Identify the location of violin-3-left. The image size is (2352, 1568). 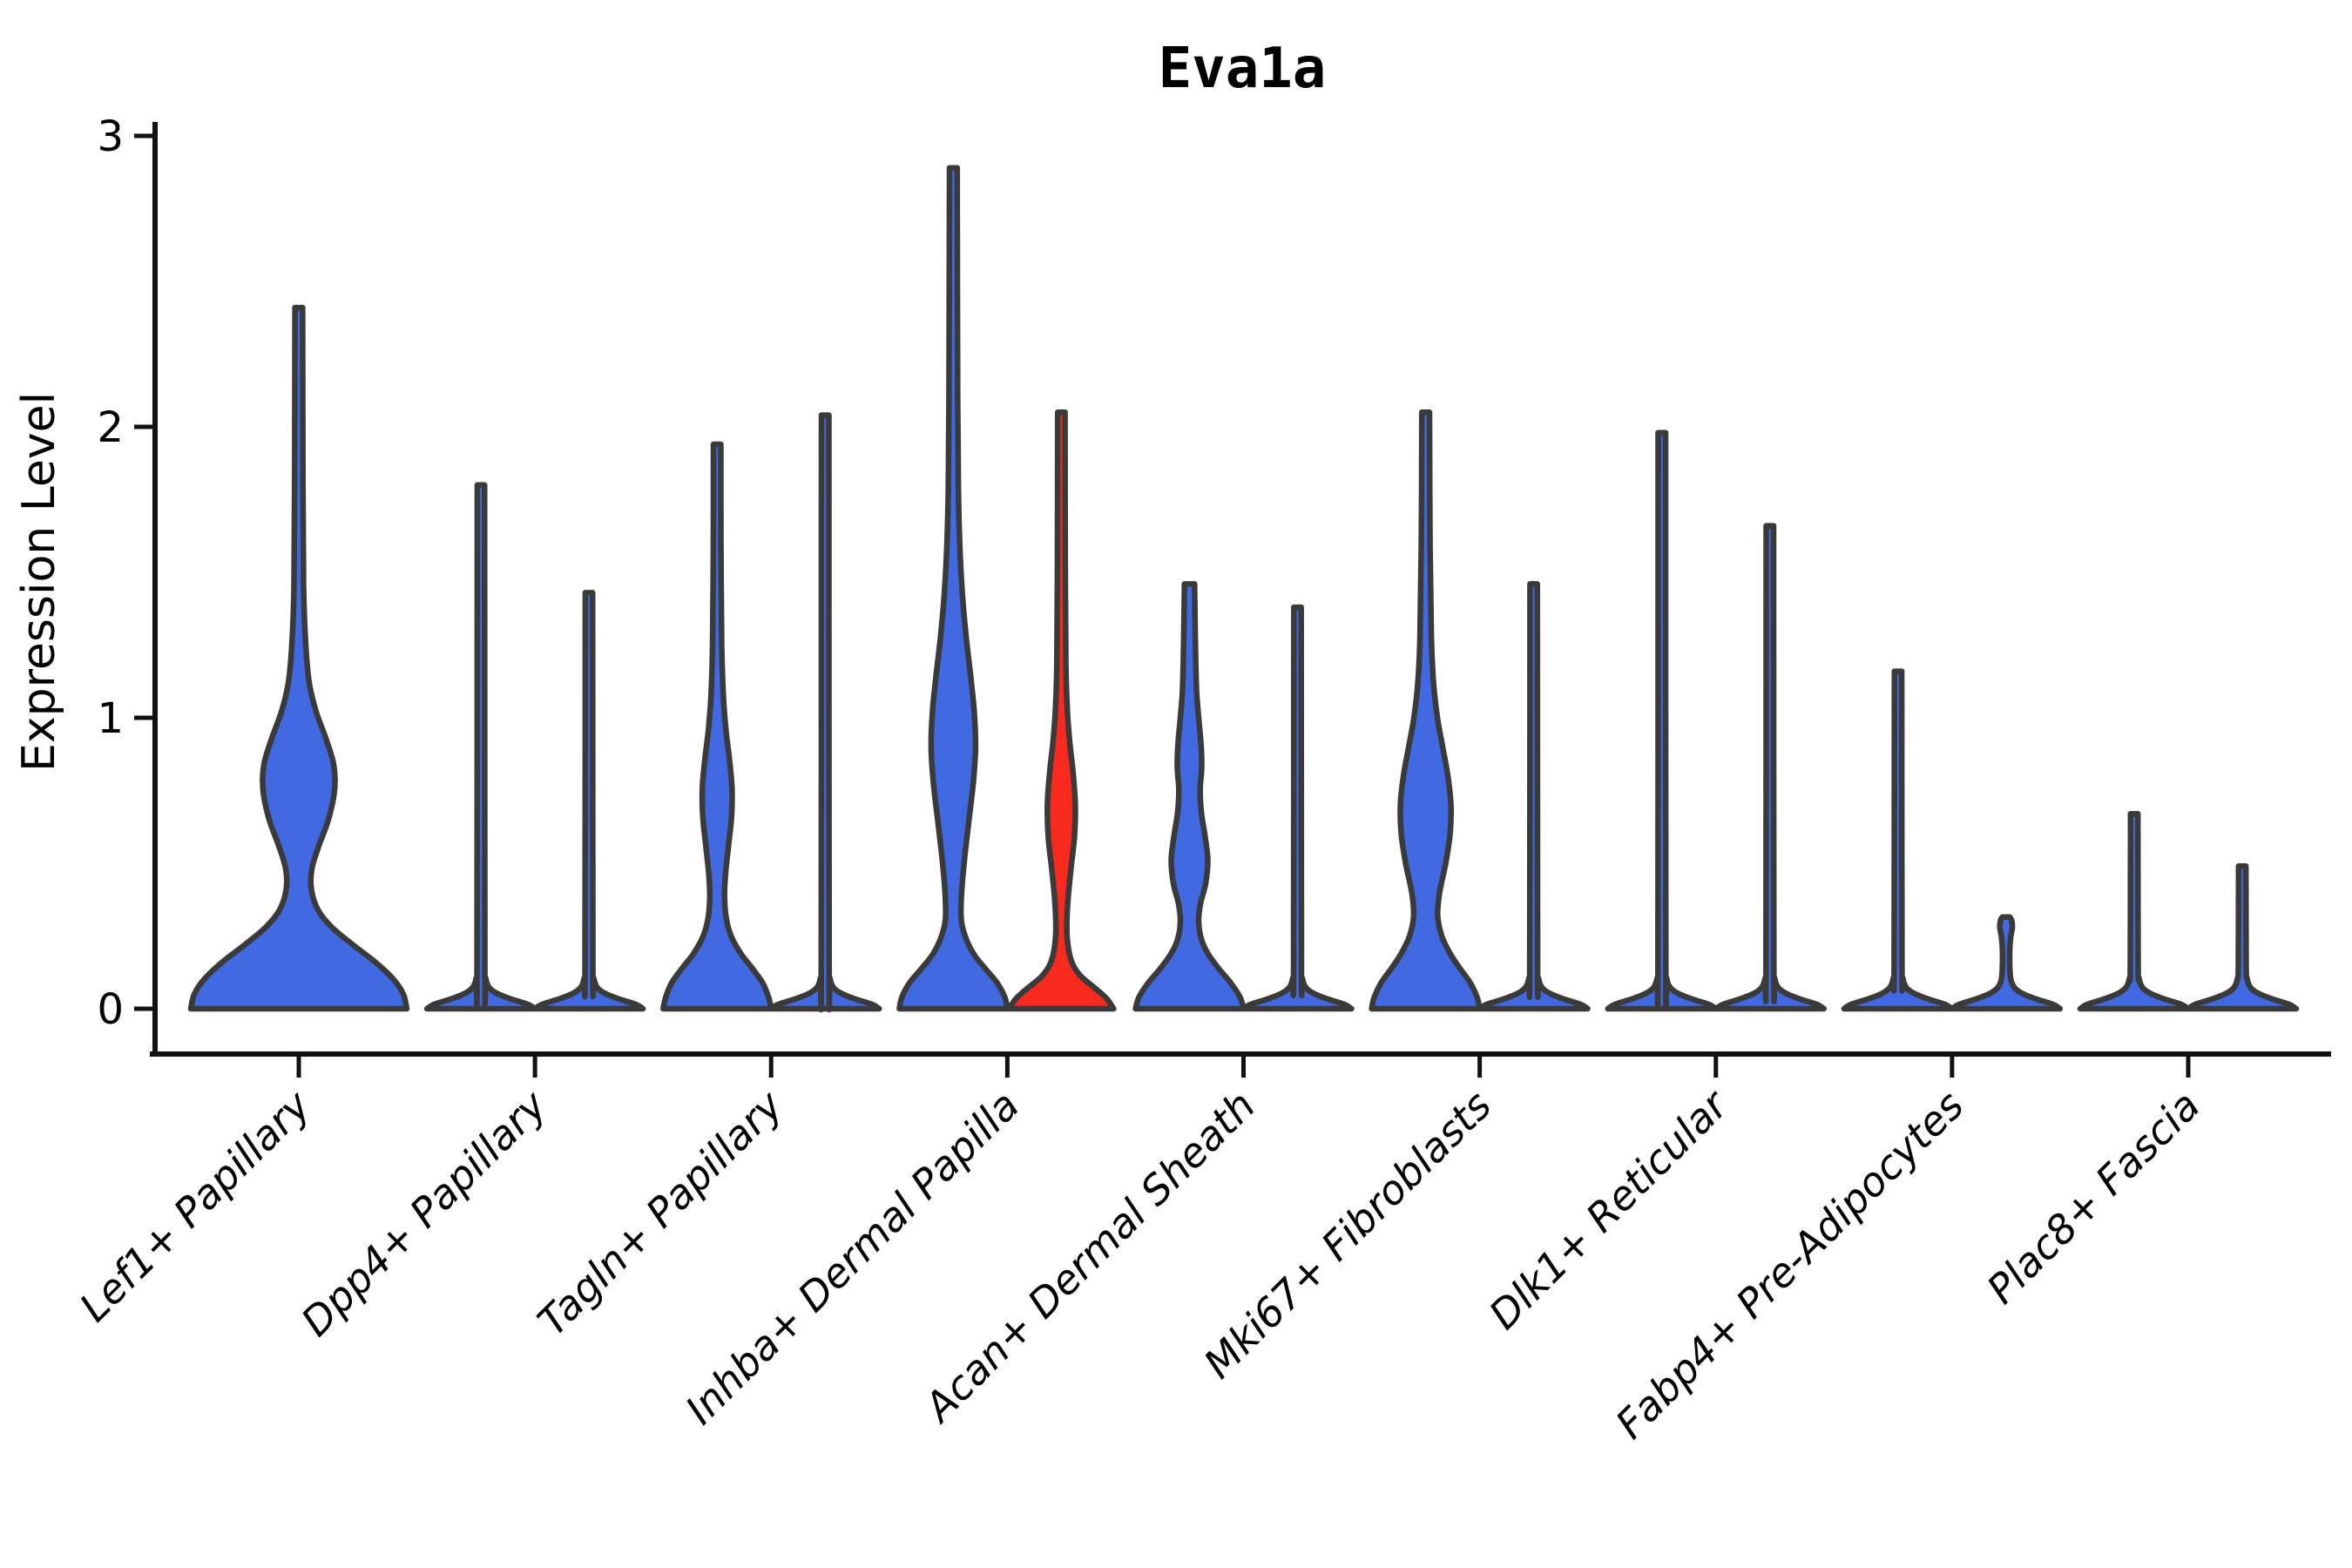
(953, 588).